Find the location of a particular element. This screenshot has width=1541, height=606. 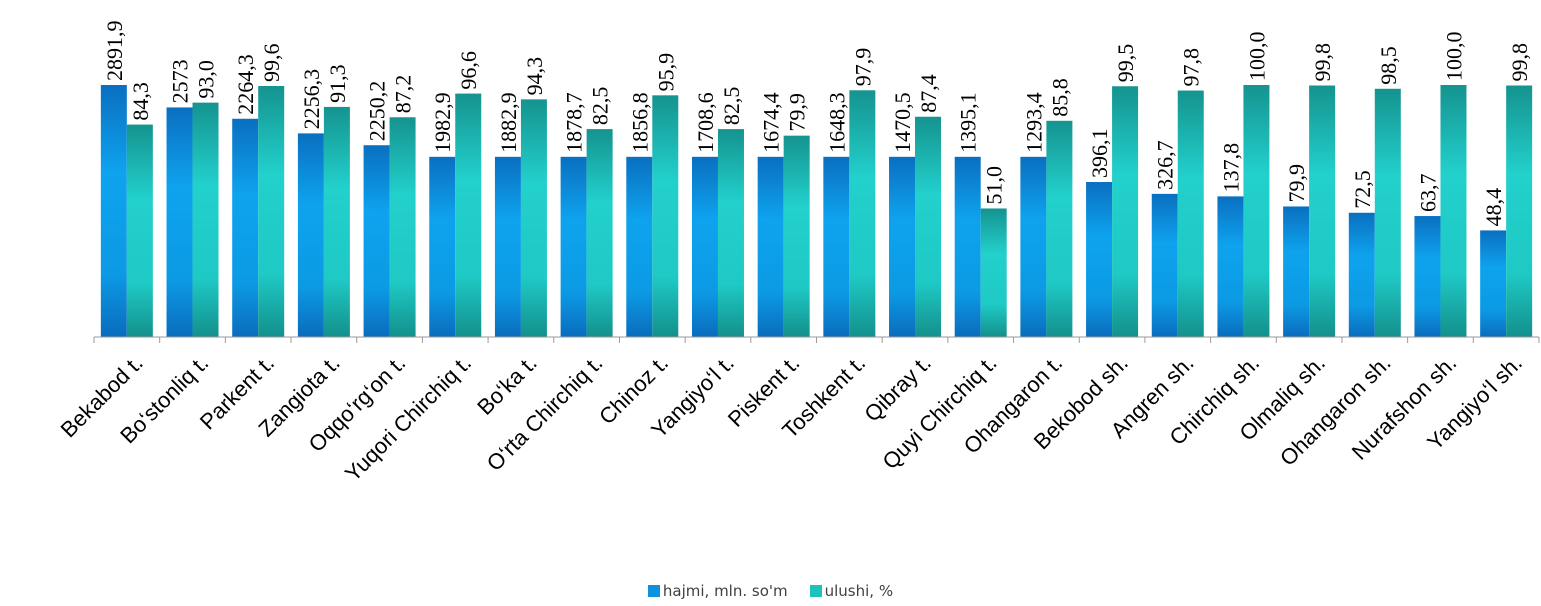

data-label-ulushi: 84,3 is located at coordinates (140, 101).